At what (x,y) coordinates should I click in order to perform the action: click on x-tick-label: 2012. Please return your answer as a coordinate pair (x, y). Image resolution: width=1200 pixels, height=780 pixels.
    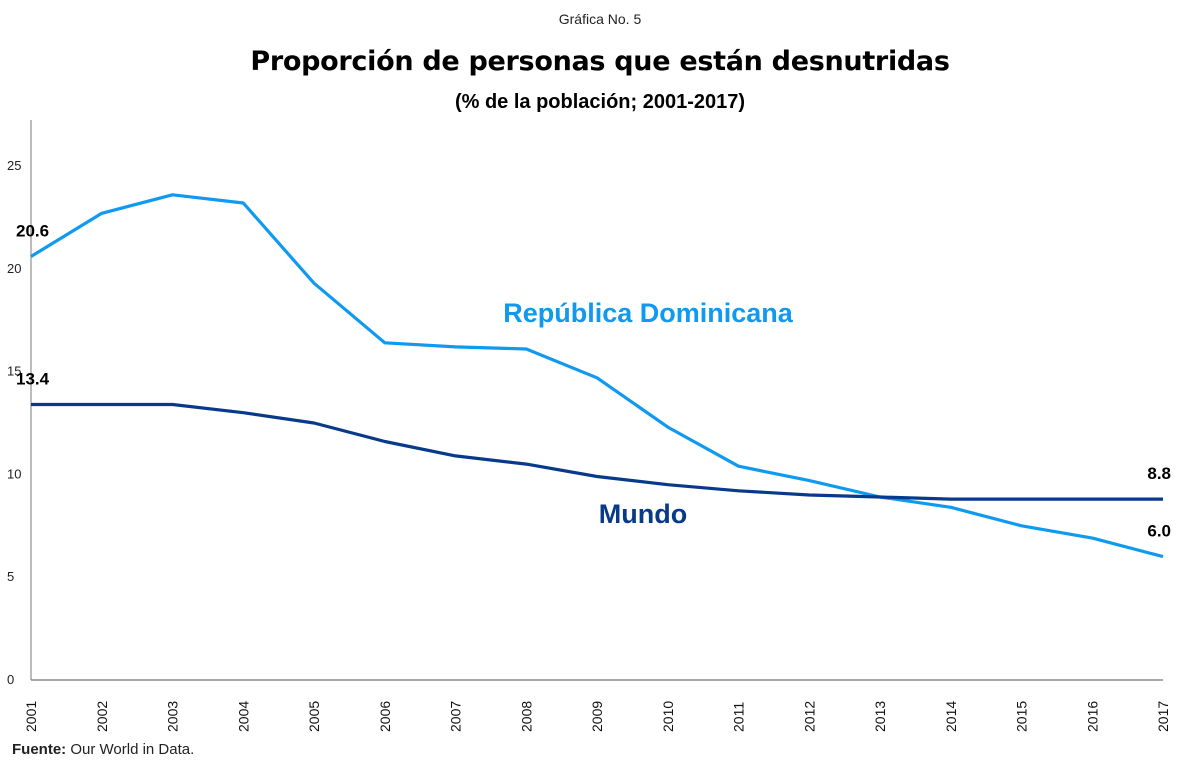
    Looking at the image, I should click on (809, 716).